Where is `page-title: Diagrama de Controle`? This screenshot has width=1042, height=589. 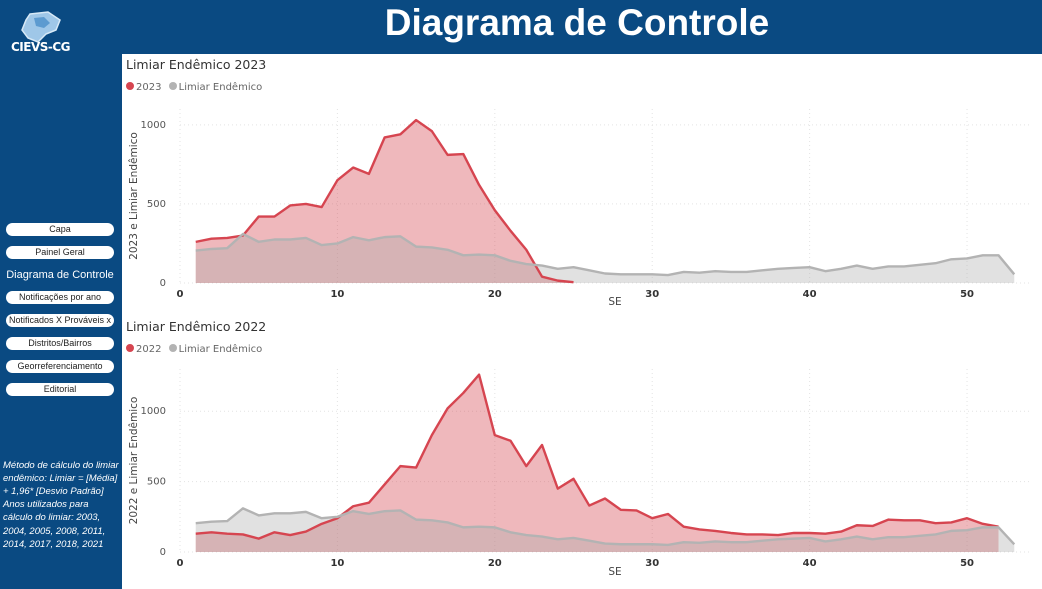 page-title: Diagrama de Controle is located at coordinates (577, 22).